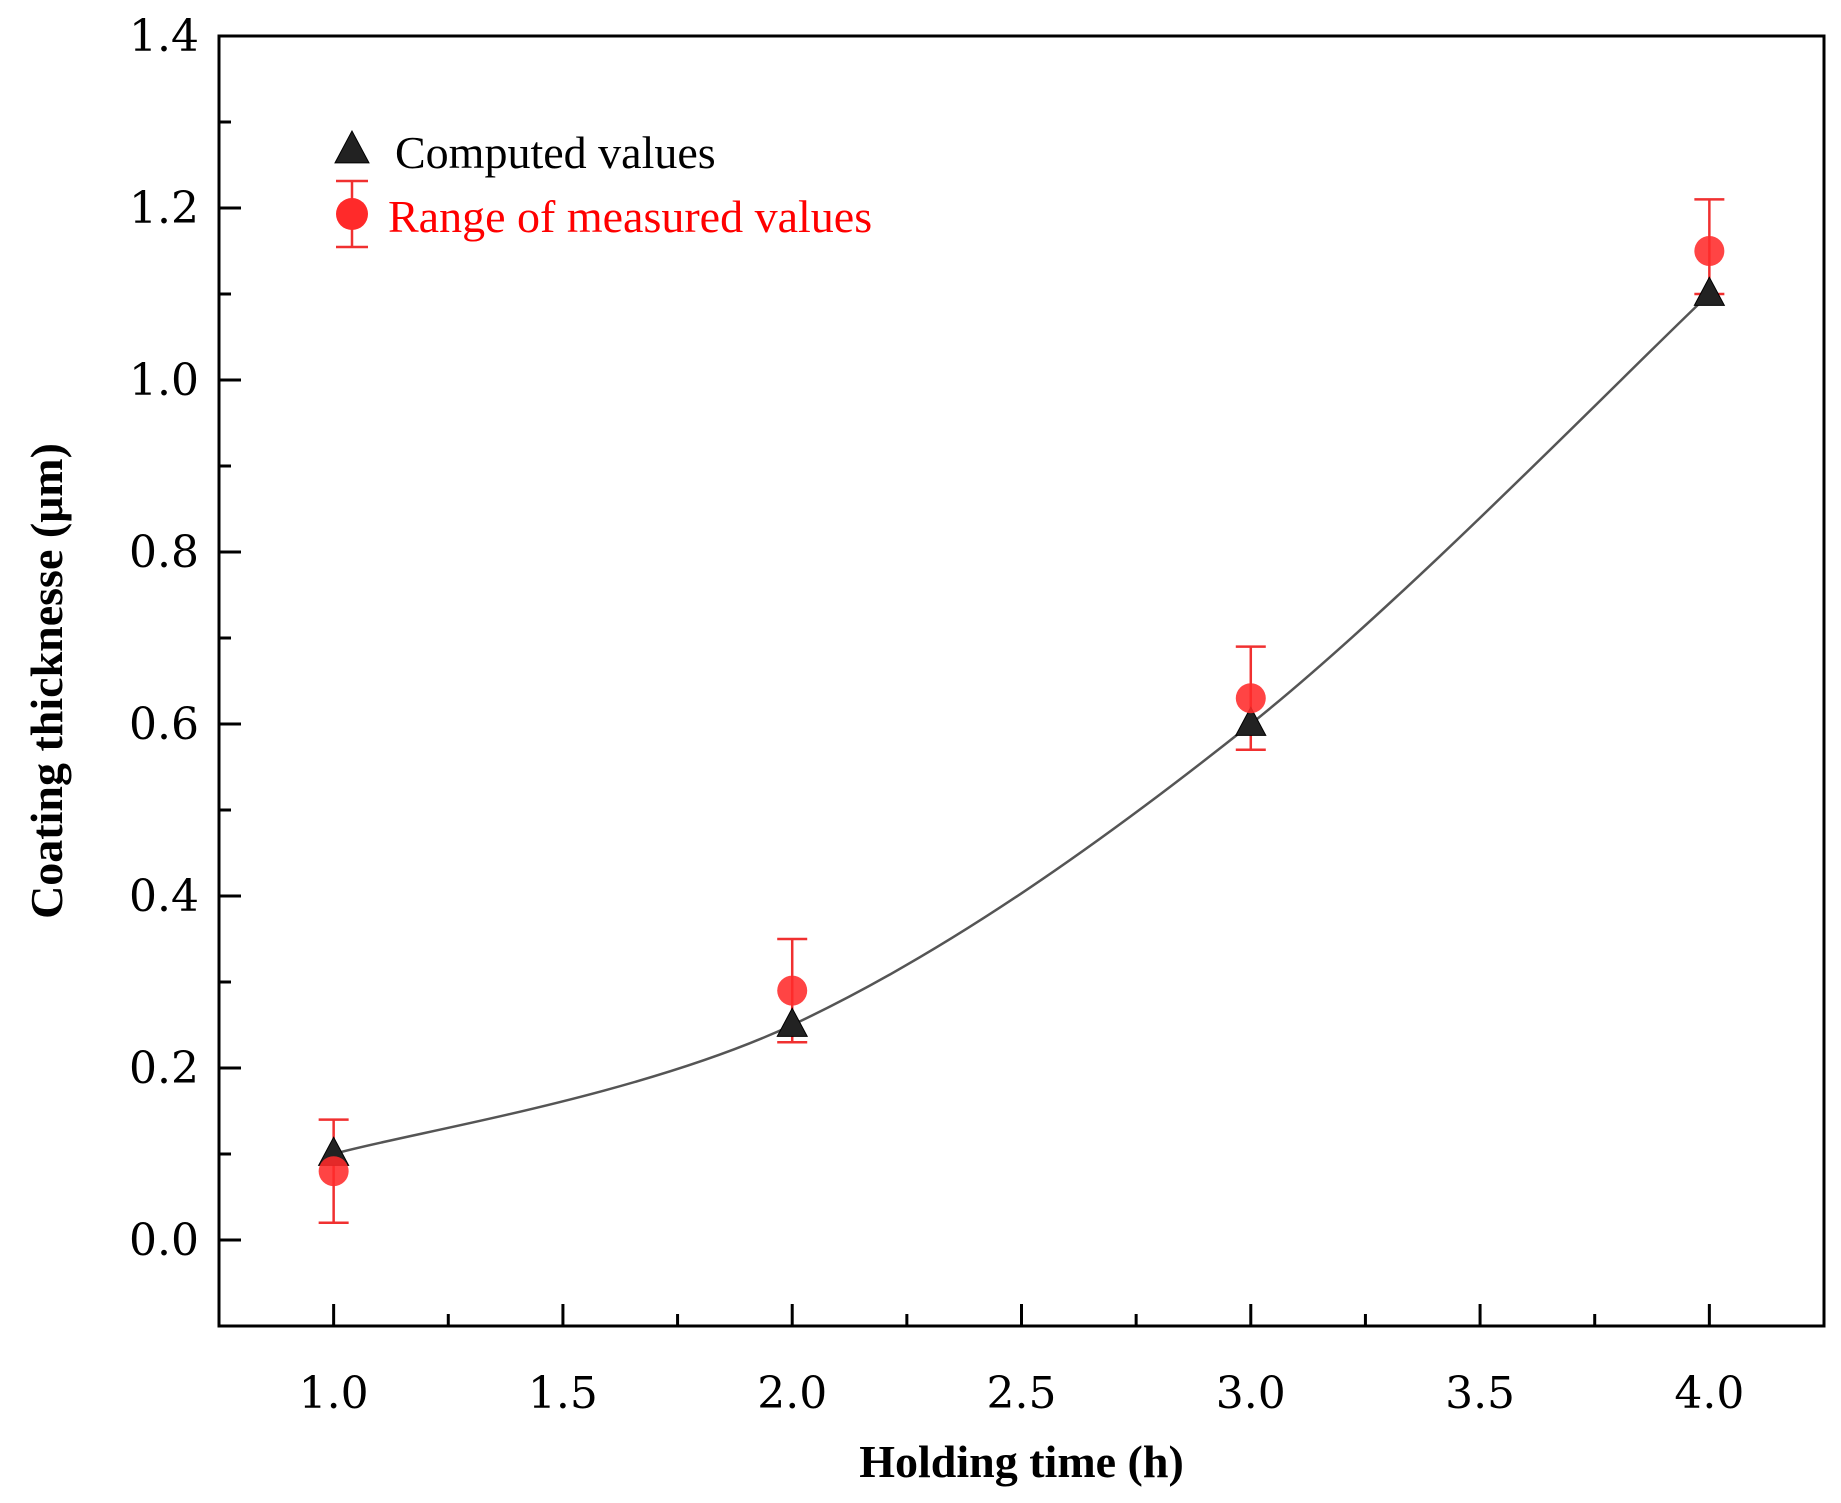 The height and width of the screenshot is (1503, 1841). I want to click on legend-triangle-icon, so click(352, 146).